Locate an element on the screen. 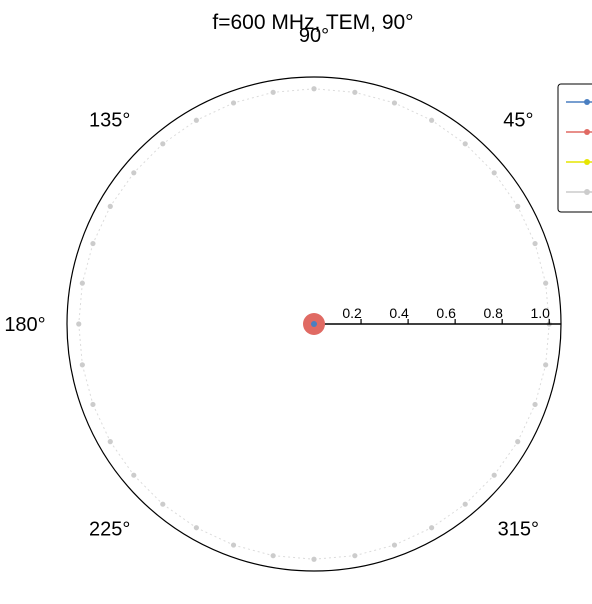 Image resolution: width=592 pixels, height=604 pixels. angle-label: 90° is located at coordinates (314, 36).